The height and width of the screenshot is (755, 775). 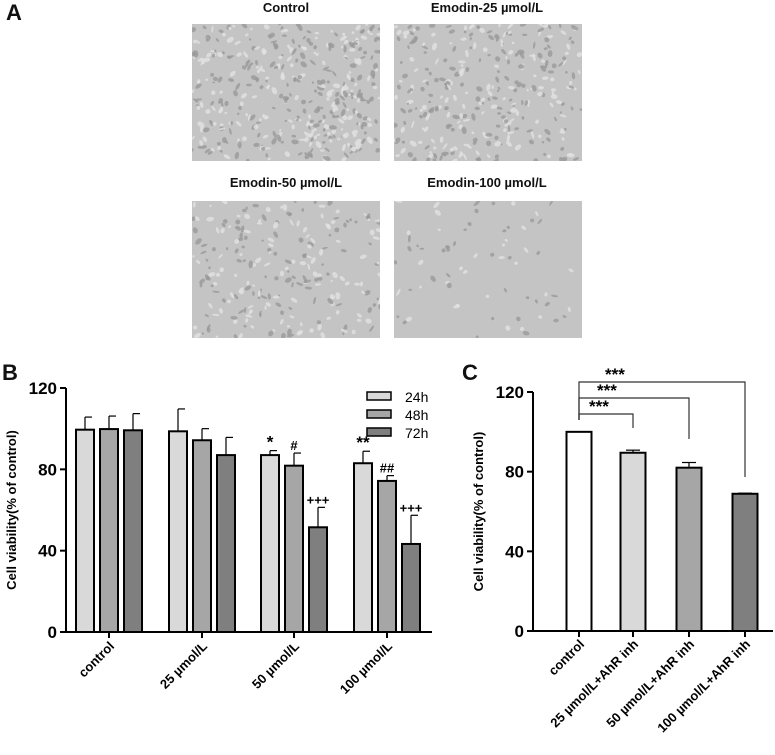 I want to click on micrograph-title-50: Emodin-50 µmol/L, so click(x=286, y=182).